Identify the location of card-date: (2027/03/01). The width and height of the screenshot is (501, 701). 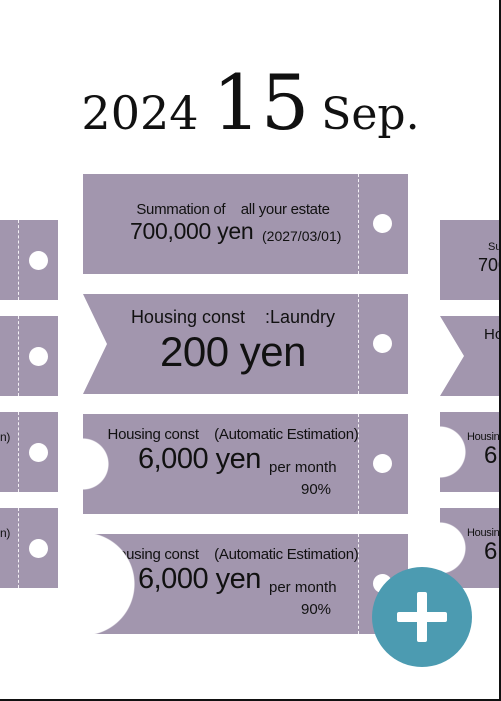
(302, 236).